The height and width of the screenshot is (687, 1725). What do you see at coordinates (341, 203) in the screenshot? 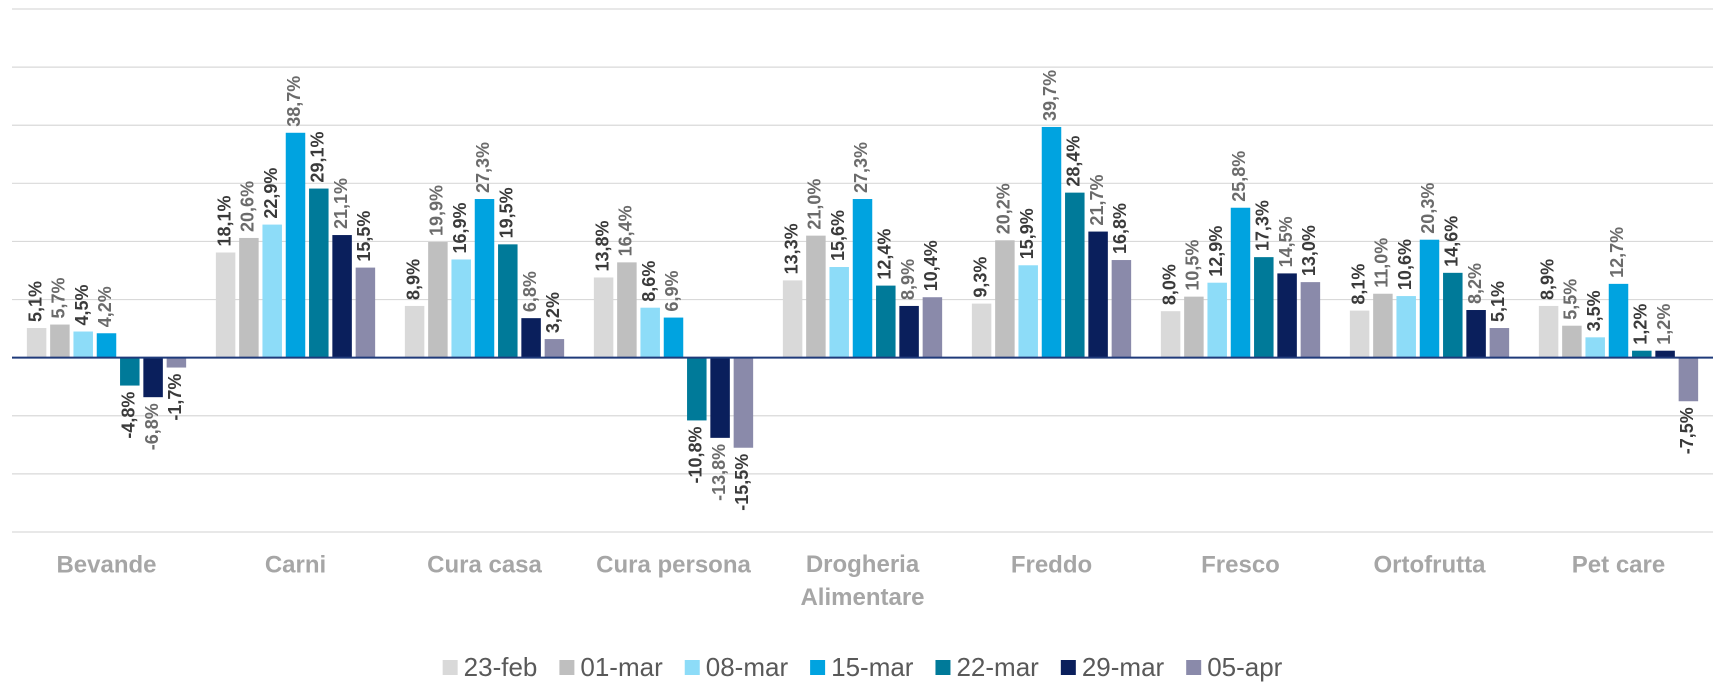
I see `data-label: 21,1%` at bounding box center [341, 203].